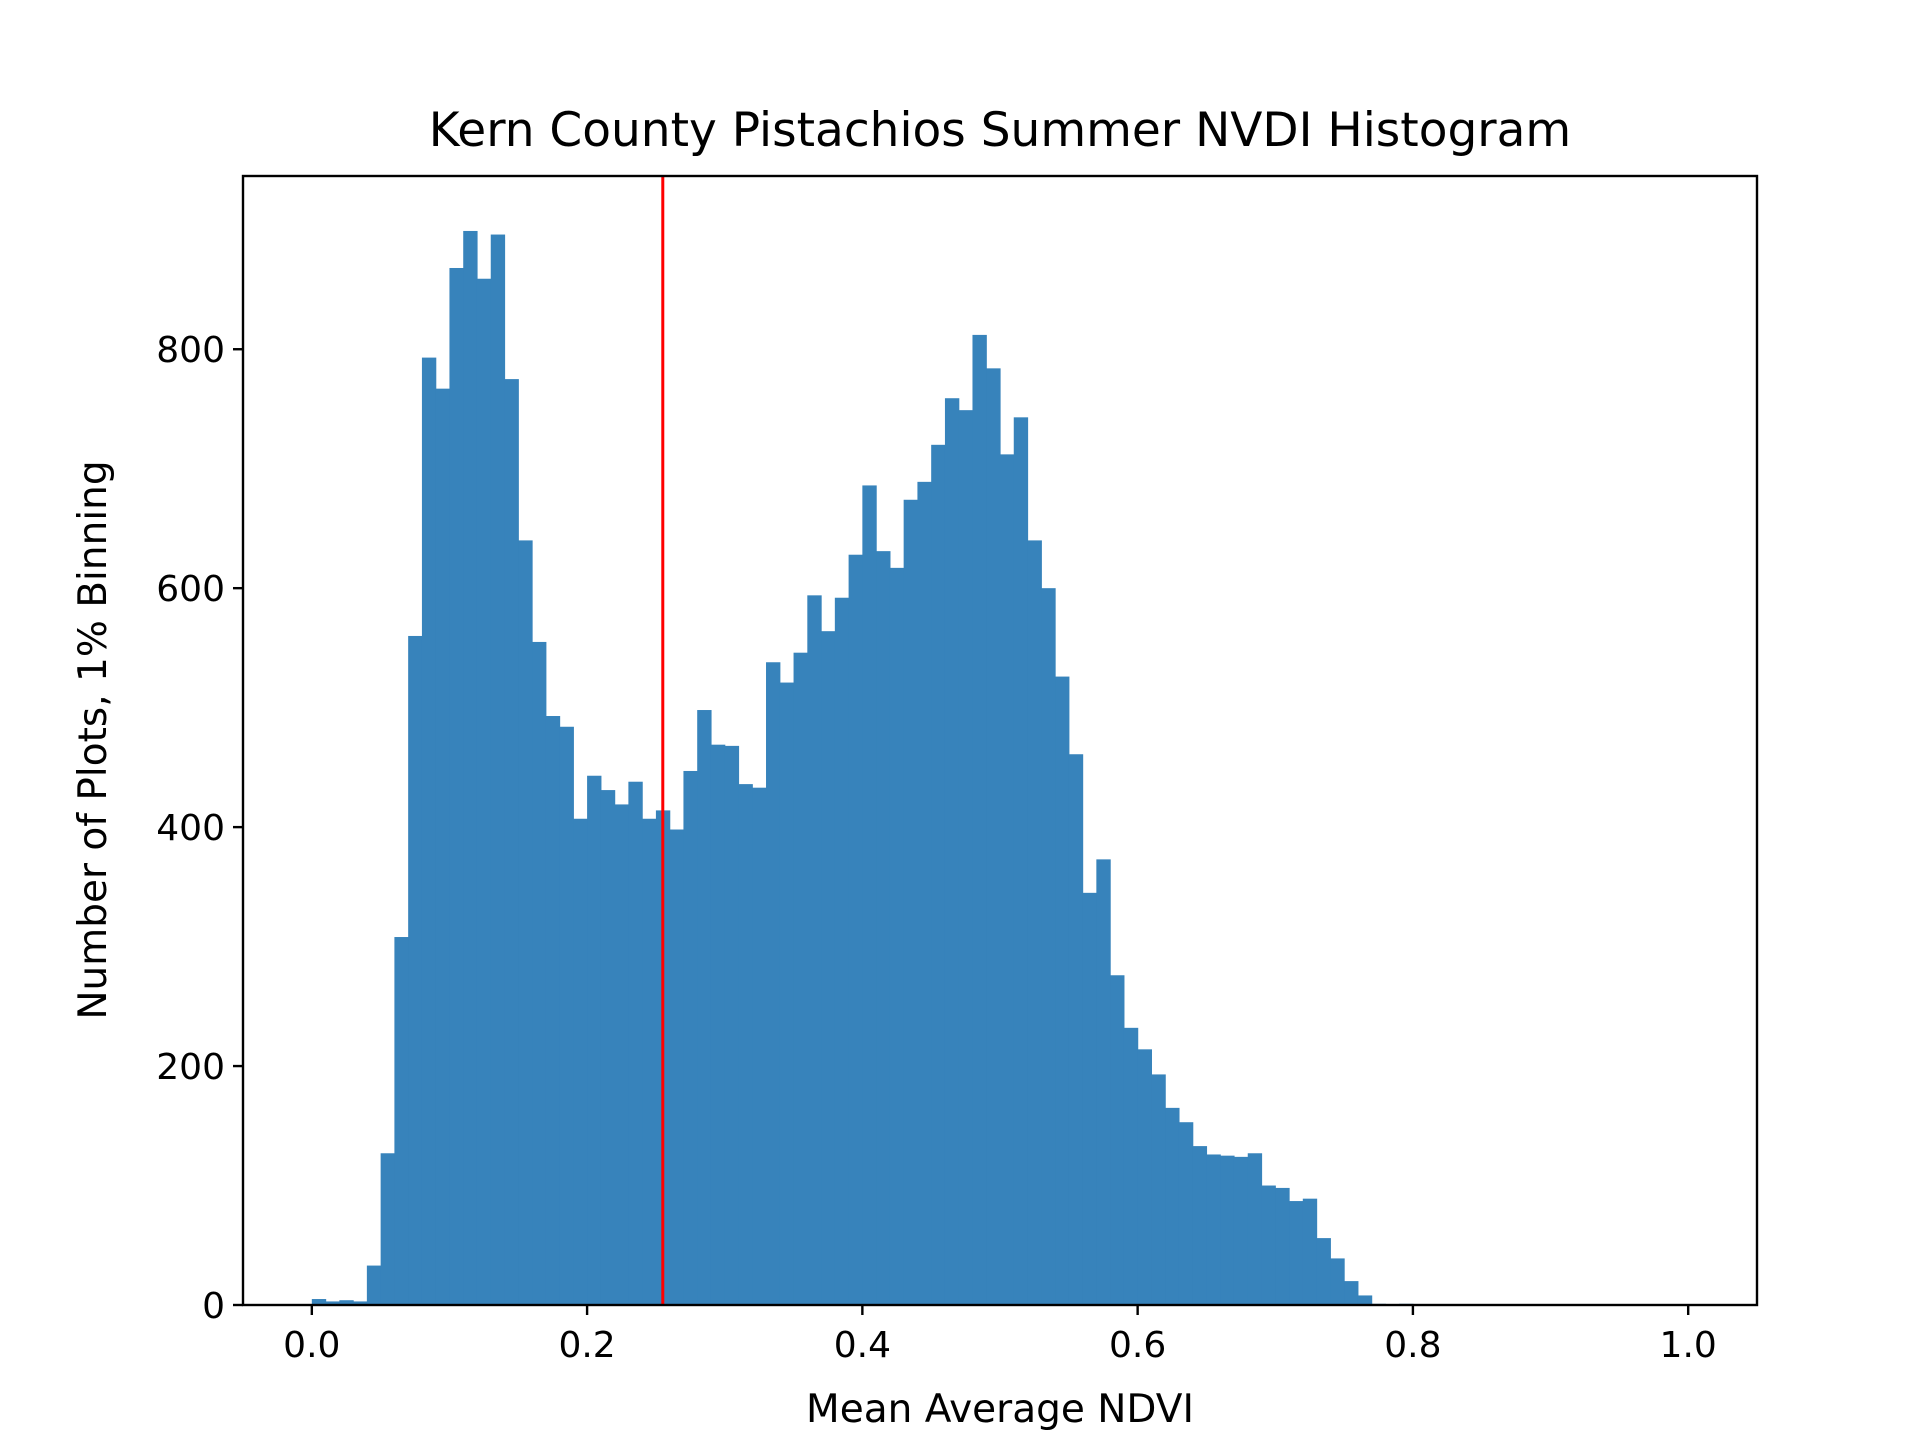 The image size is (1920, 1440). I want to click on y-axis-ticks: 0 200 400 600 800, so click(199, 828).